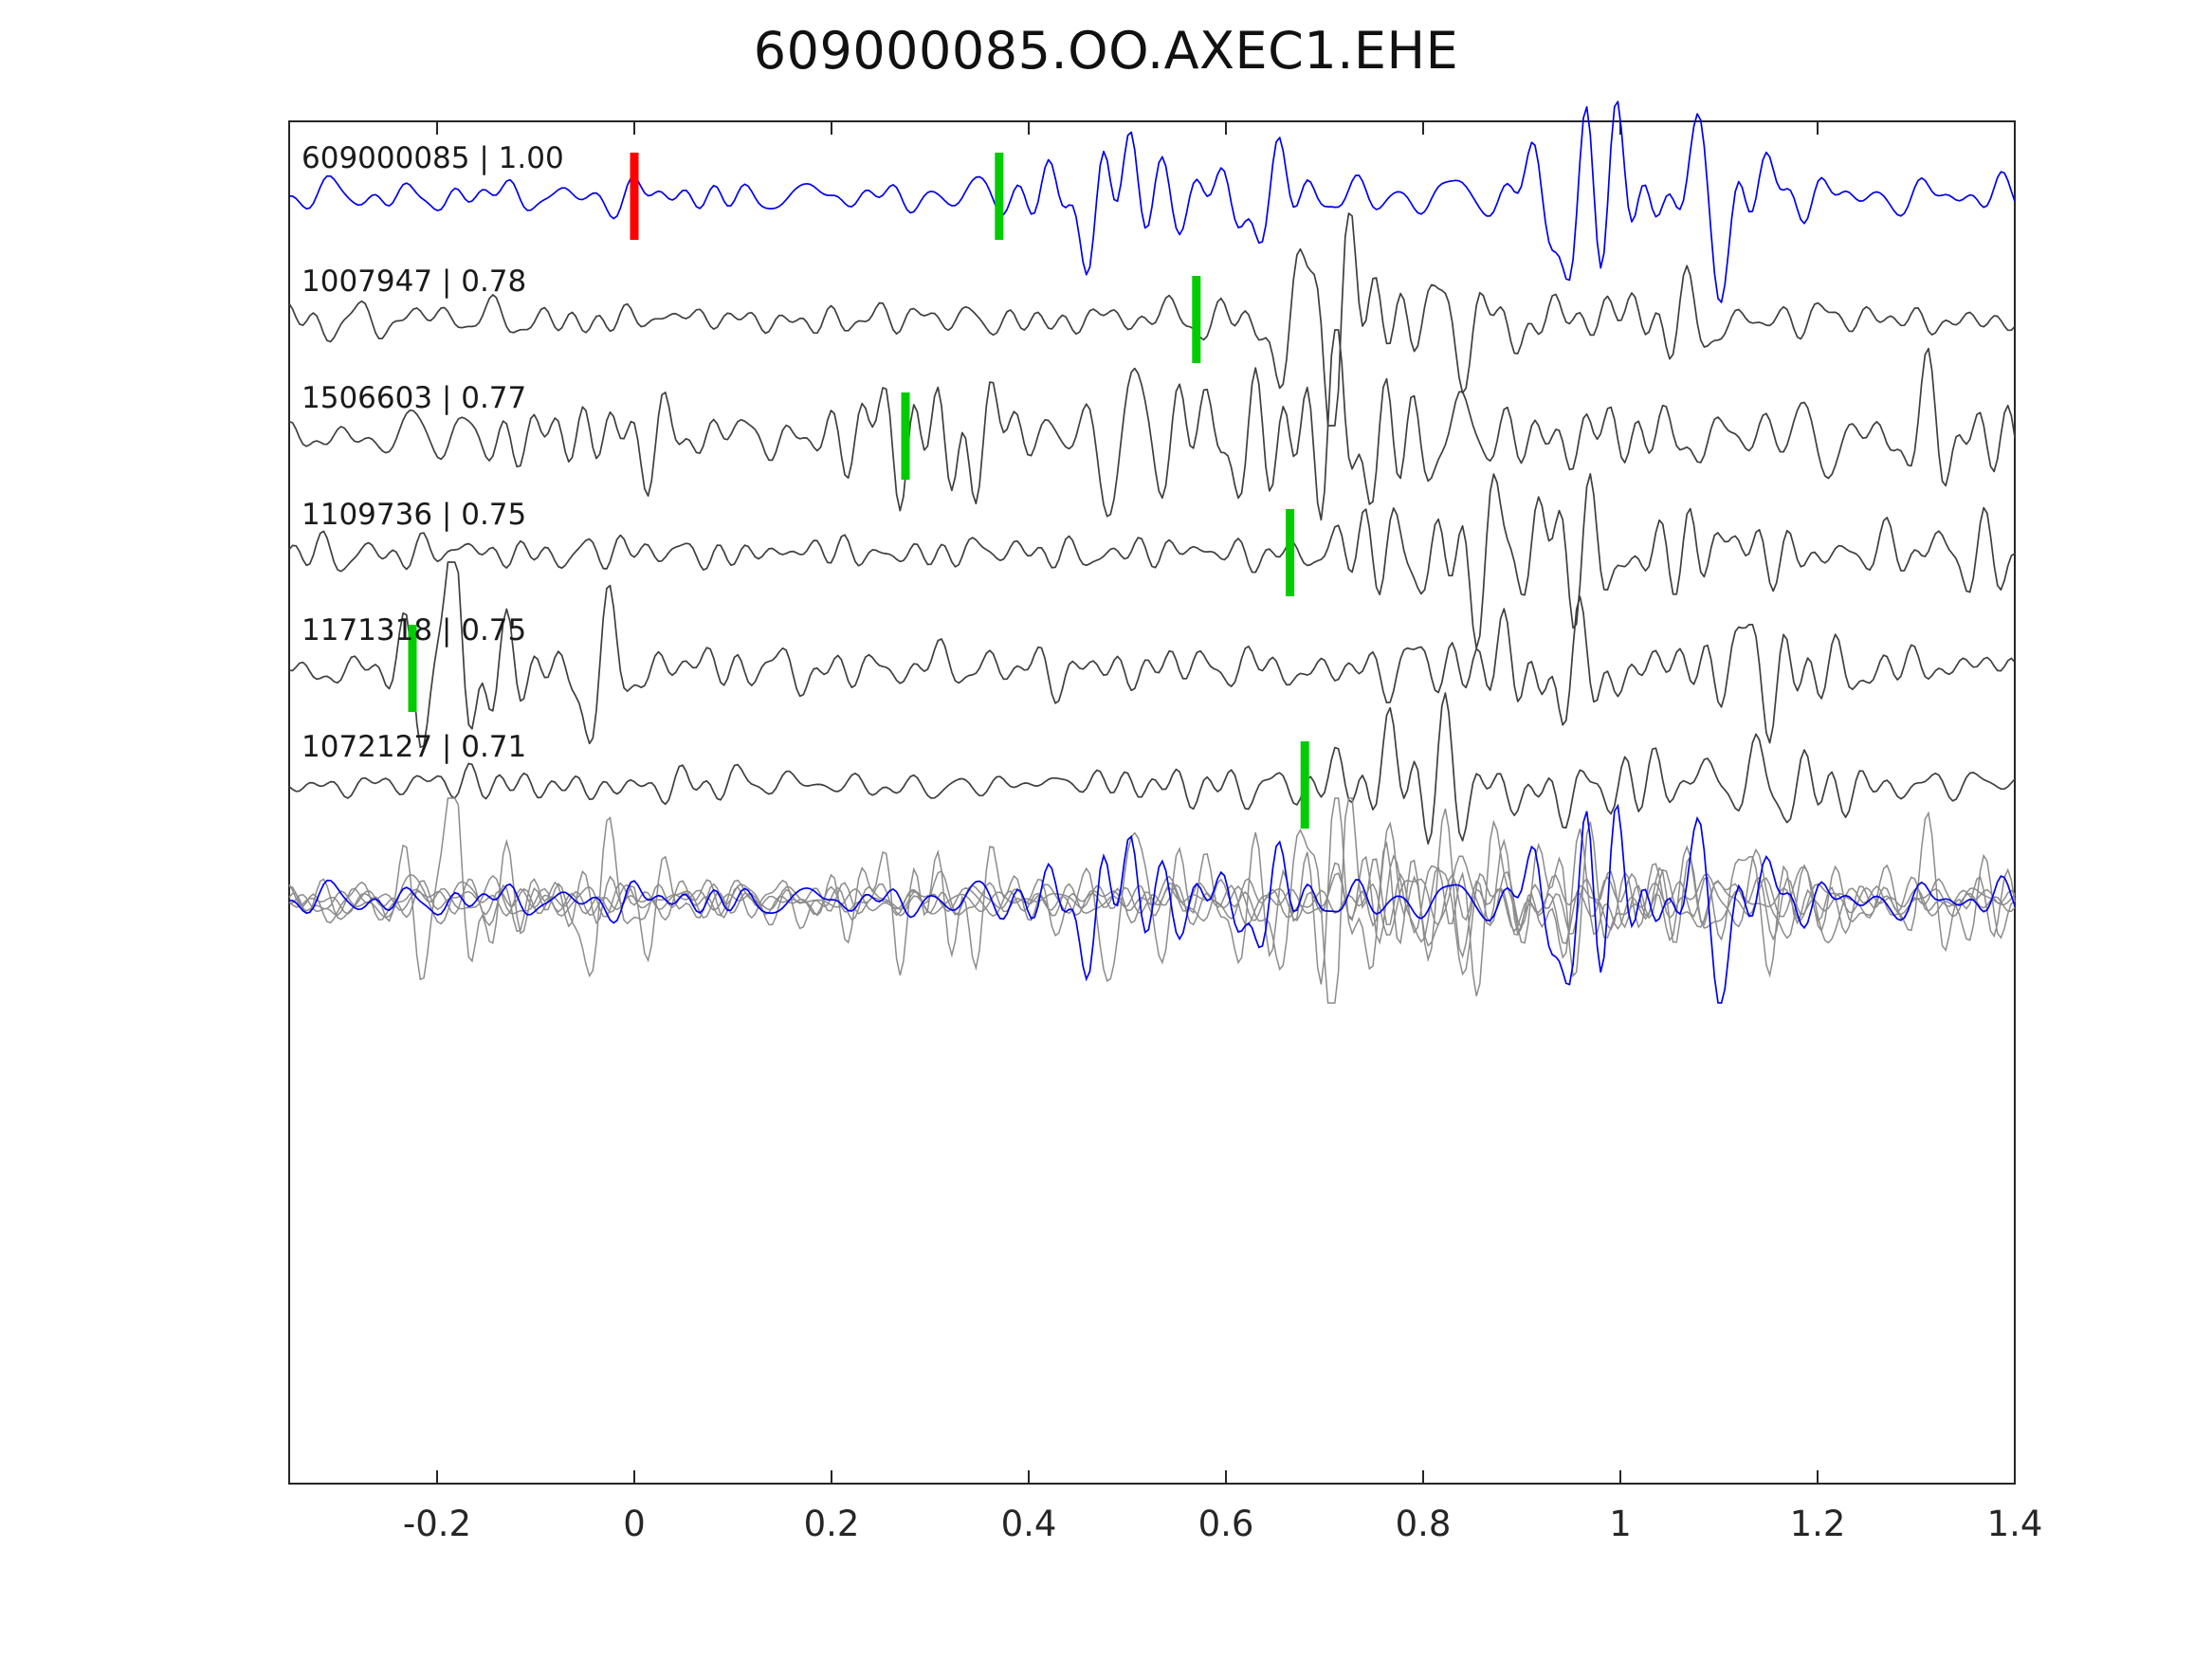 The height and width of the screenshot is (1659, 2212). What do you see at coordinates (414, 281) in the screenshot?
I see `trace-label-1007947: 1007947 | 0.78` at bounding box center [414, 281].